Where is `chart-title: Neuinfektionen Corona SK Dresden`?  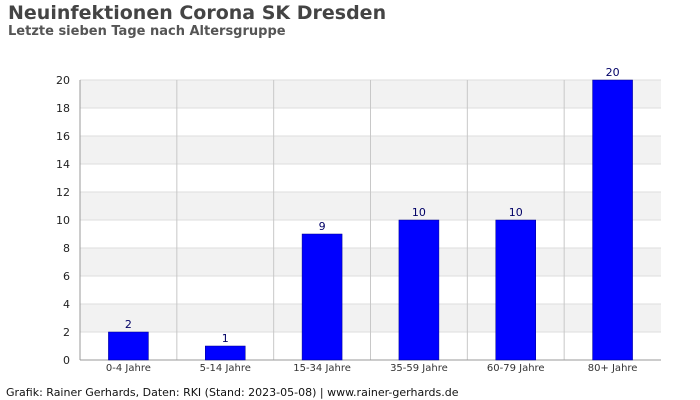
chart-title: Neuinfektionen Corona SK Dresden is located at coordinates (197, 13).